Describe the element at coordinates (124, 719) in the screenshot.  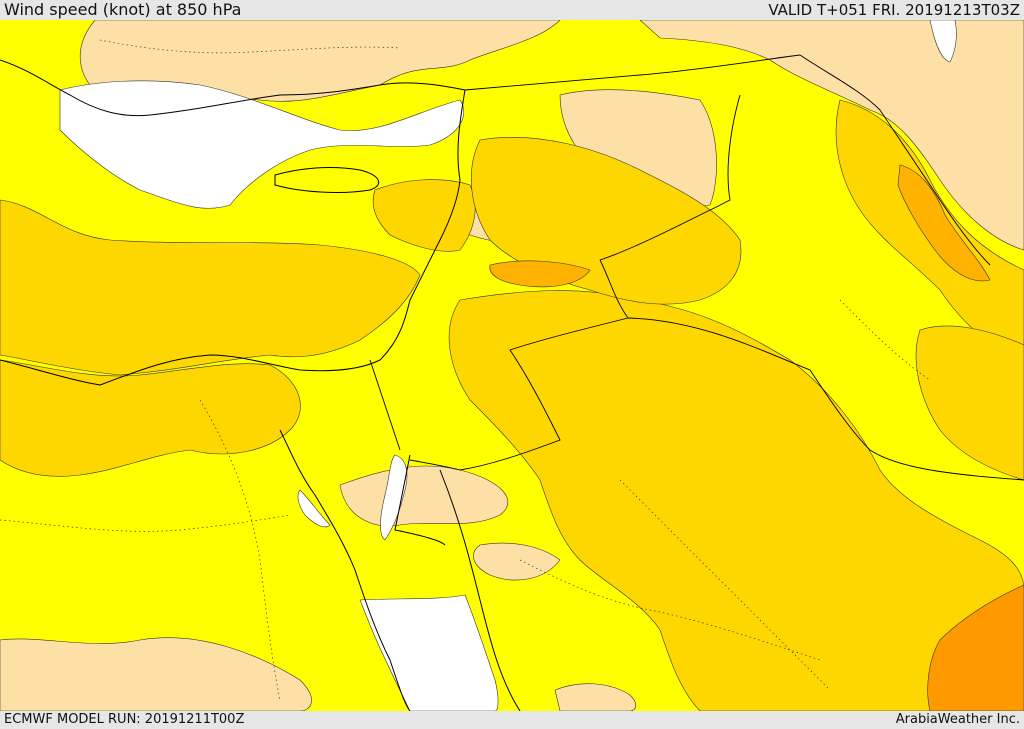
I see `model-run-label: ECMWF MODEL RUN: 20191211T00Z` at that location.